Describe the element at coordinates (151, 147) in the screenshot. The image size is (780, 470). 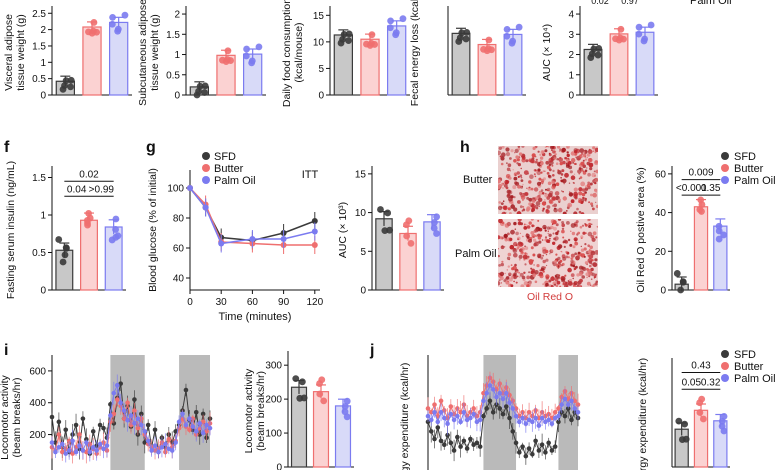
I see `panel-letter-g: g` at that location.